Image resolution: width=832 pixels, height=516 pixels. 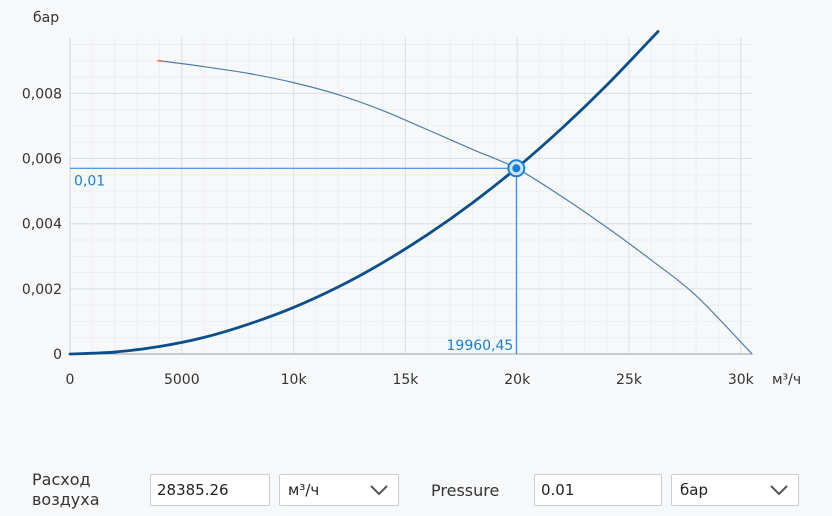 I want to click on x-tick-label: 5000, so click(x=182, y=380).